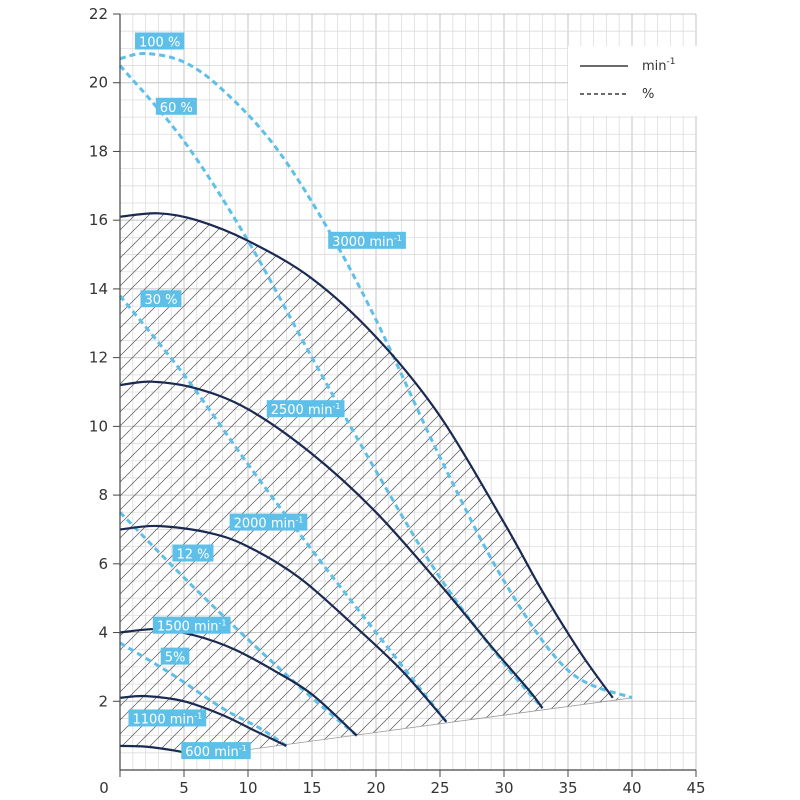 This screenshot has height=800, width=800. I want to click on curve-label-main: 100 %, so click(159, 42).